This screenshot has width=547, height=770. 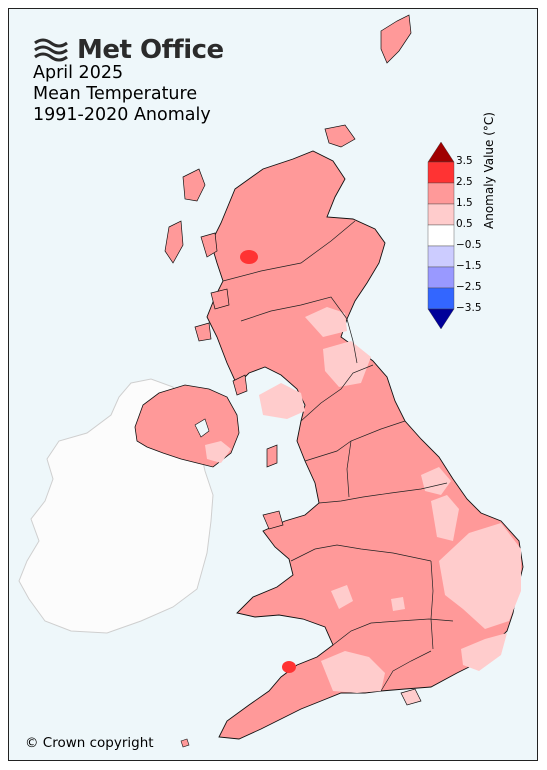 I want to click on kent-lower-anomaly, so click(x=484, y=652).